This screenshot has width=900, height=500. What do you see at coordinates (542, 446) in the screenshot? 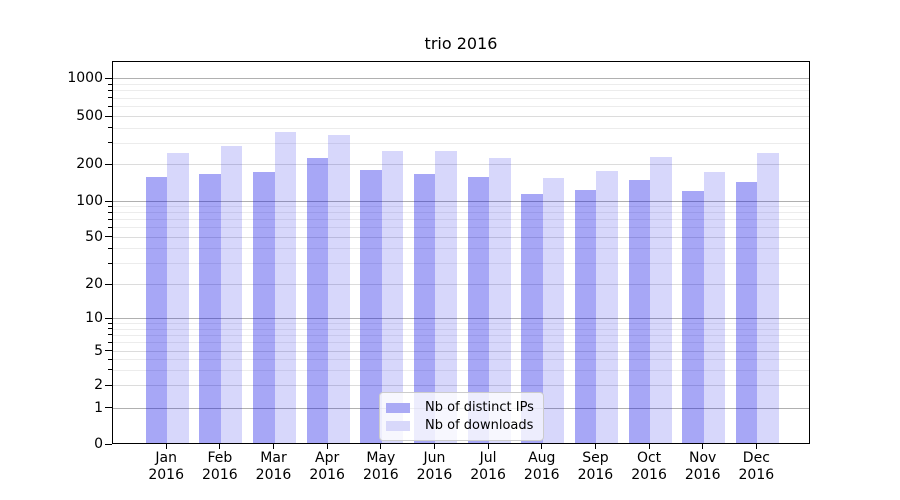
I see `x-tick-aug` at bounding box center [542, 446].